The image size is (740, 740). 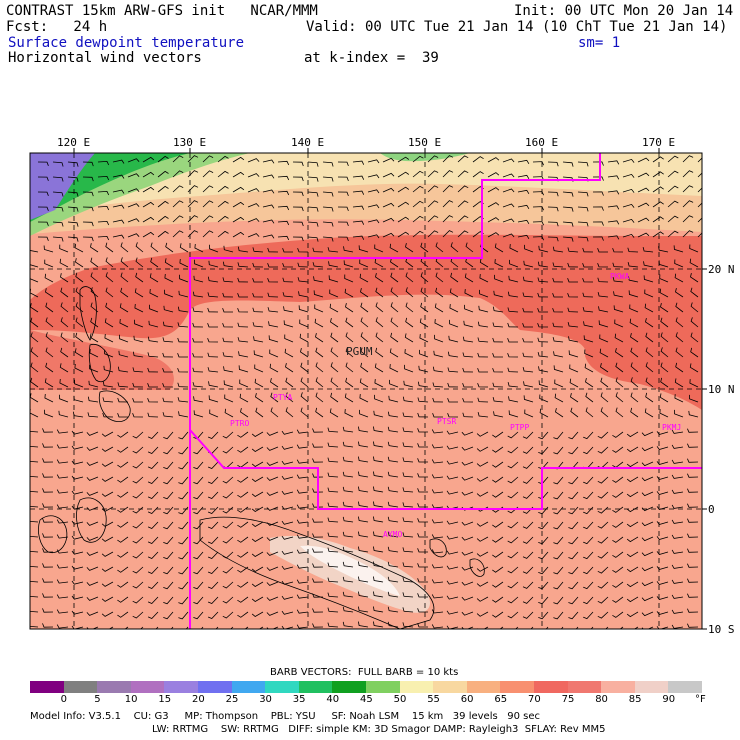 What do you see at coordinates (97, 699) in the screenshot?
I see `color-bar-tick-label: 5` at bounding box center [97, 699].